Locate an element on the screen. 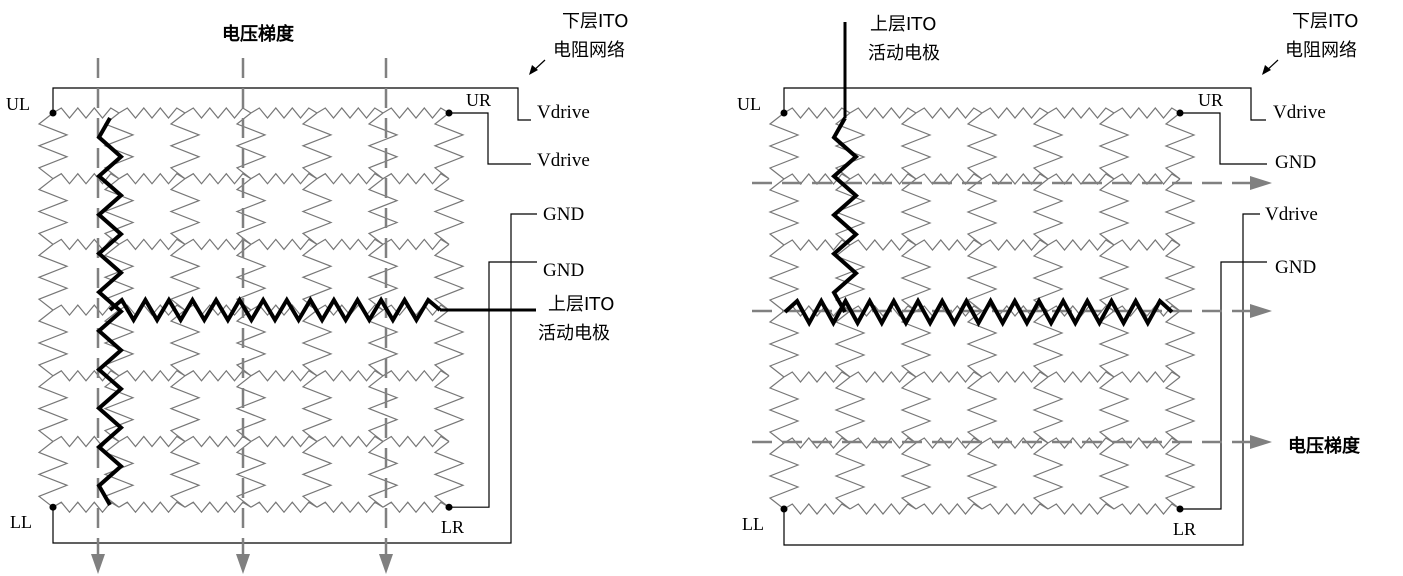 The image size is (1403, 576). left-corner-ur-label: UR is located at coordinates (478, 100).